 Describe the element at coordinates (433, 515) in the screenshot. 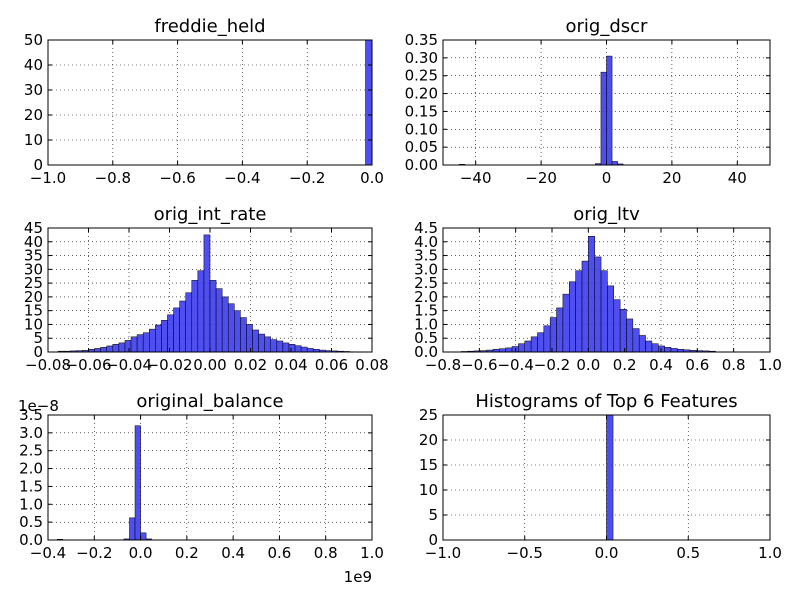

I see `y-tick-label: 5` at that location.